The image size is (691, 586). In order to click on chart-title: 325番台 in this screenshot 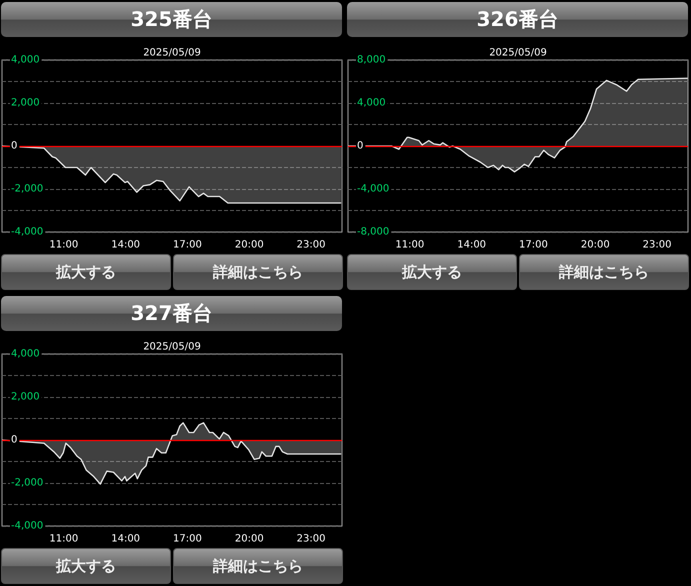, I will do `click(171, 19)`.